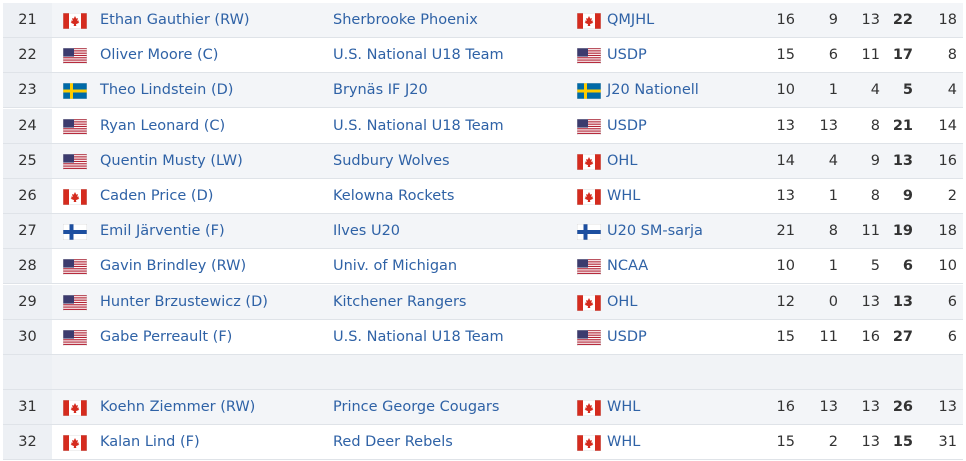 The image size is (966, 461). I want to click on player-name: Koehn Ziemmer (RW), so click(178, 407).